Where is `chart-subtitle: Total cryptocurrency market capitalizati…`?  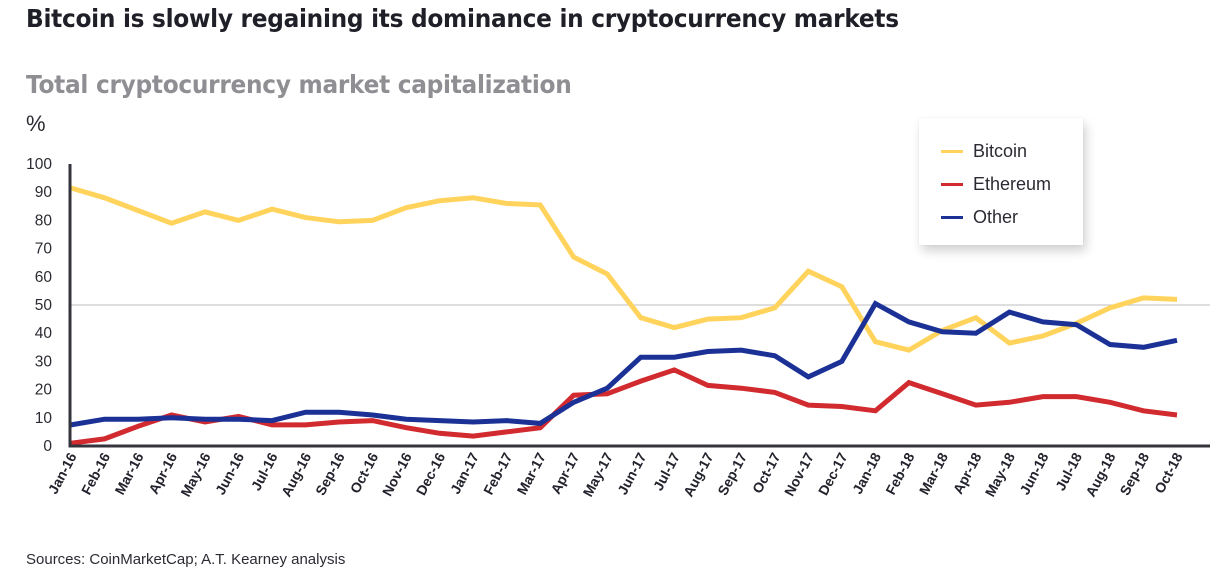
chart-subtitle: Total cryptocurrency market capitalizati… is located at coordinates (299, 84).